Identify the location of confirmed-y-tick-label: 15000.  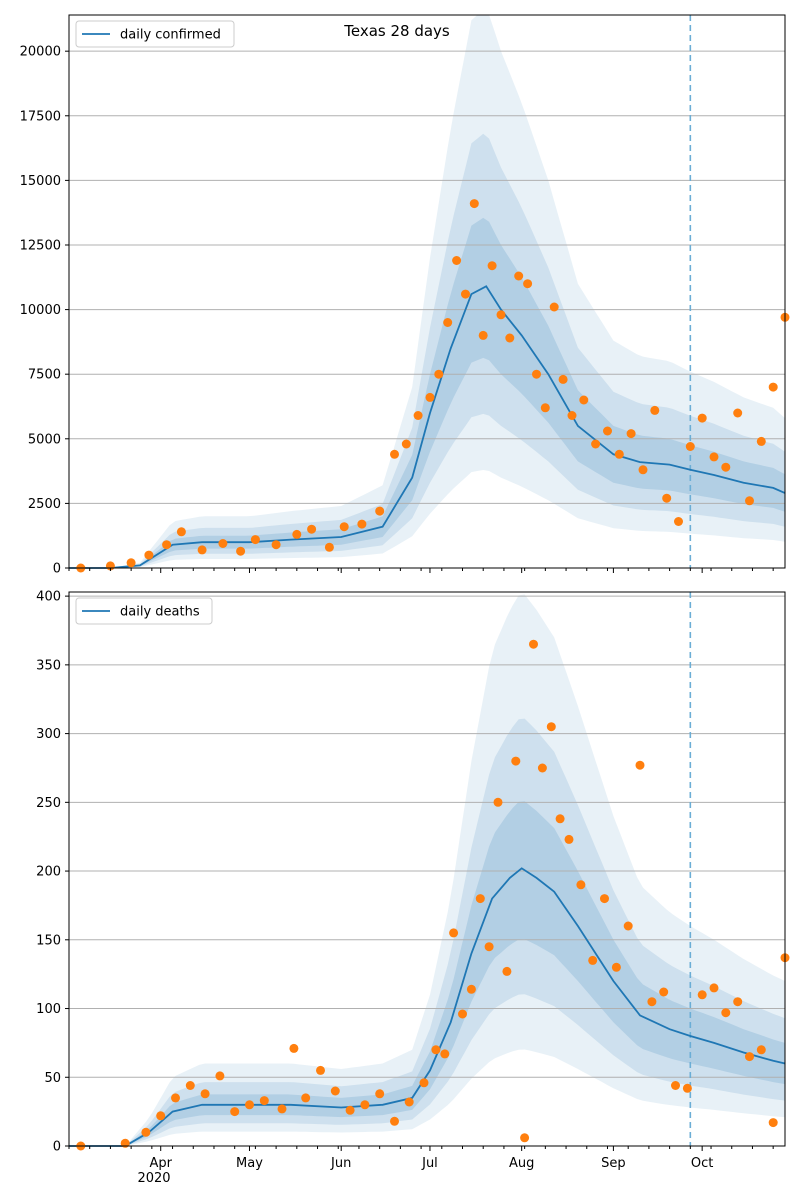
(40, 181).